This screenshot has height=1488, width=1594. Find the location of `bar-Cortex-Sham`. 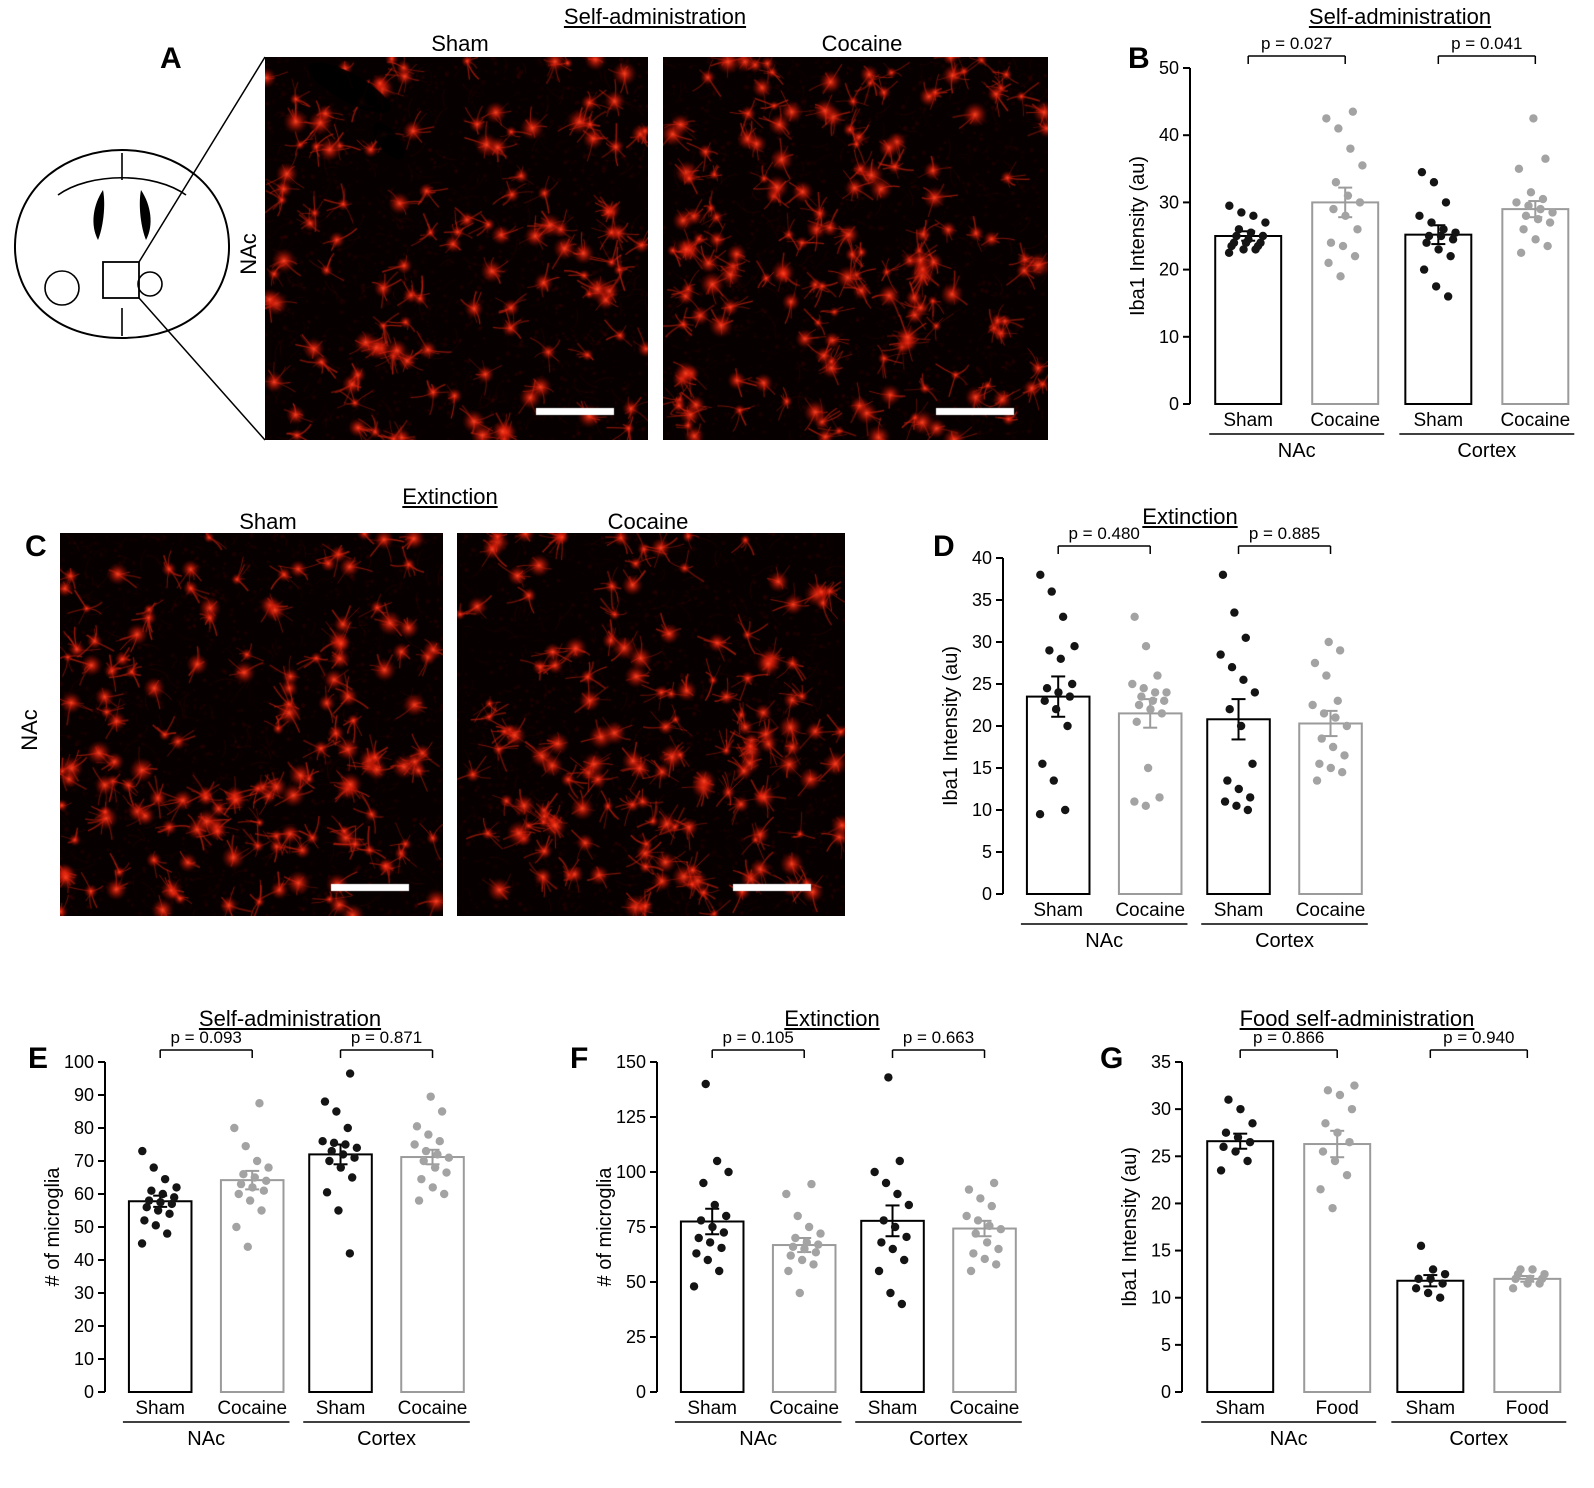

bar-Cortex-Sham is located at coordinates (340, 1273).